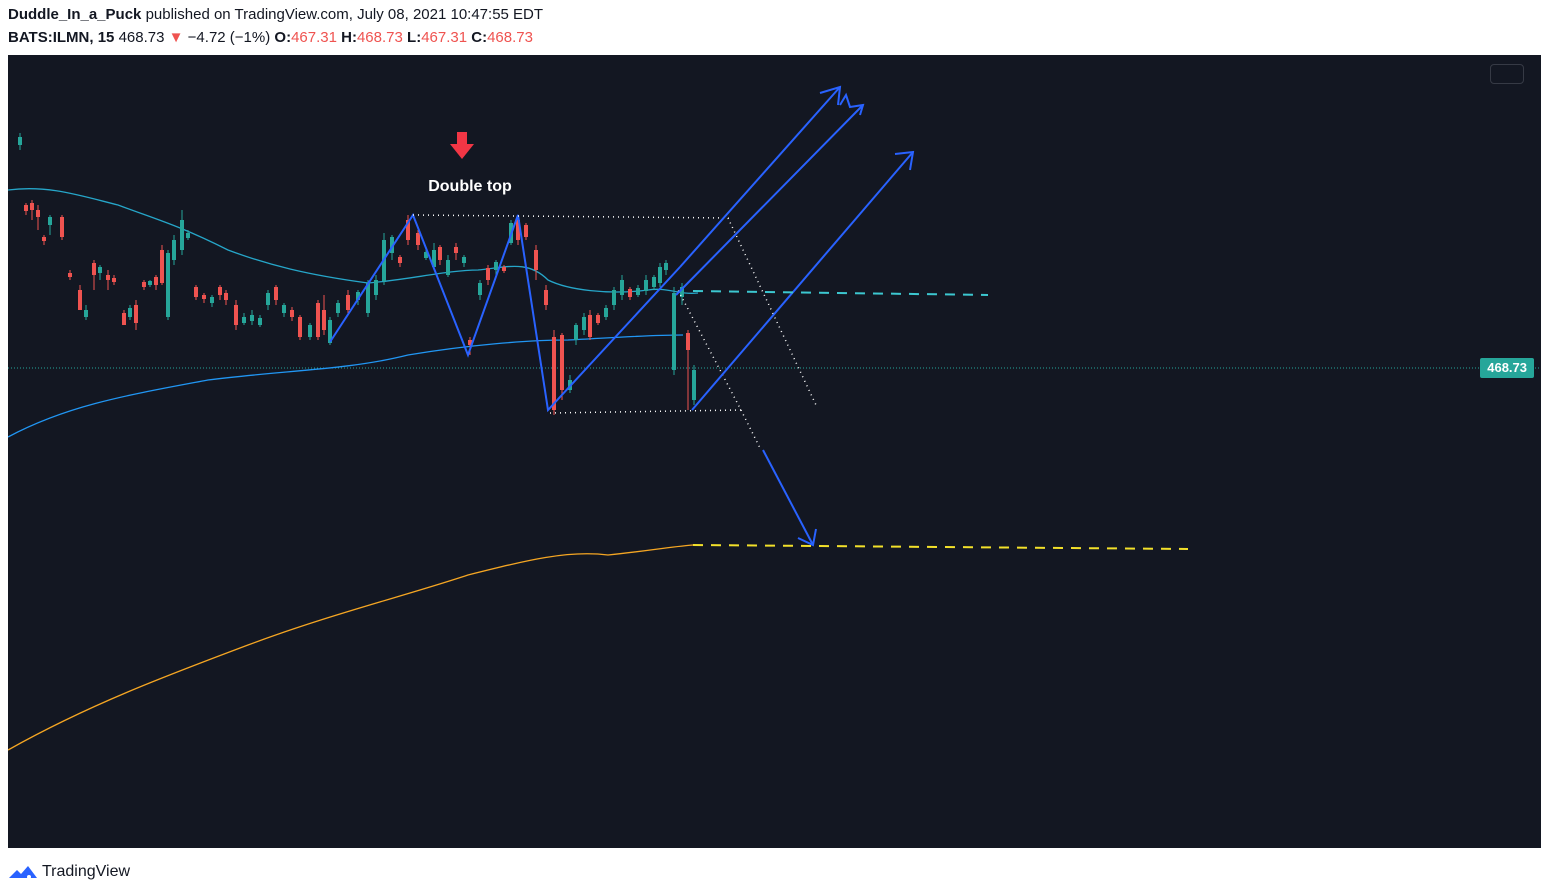 This screenshot has width=1549, height=895. I want to click on ma-mid-line, so click(346, 386).